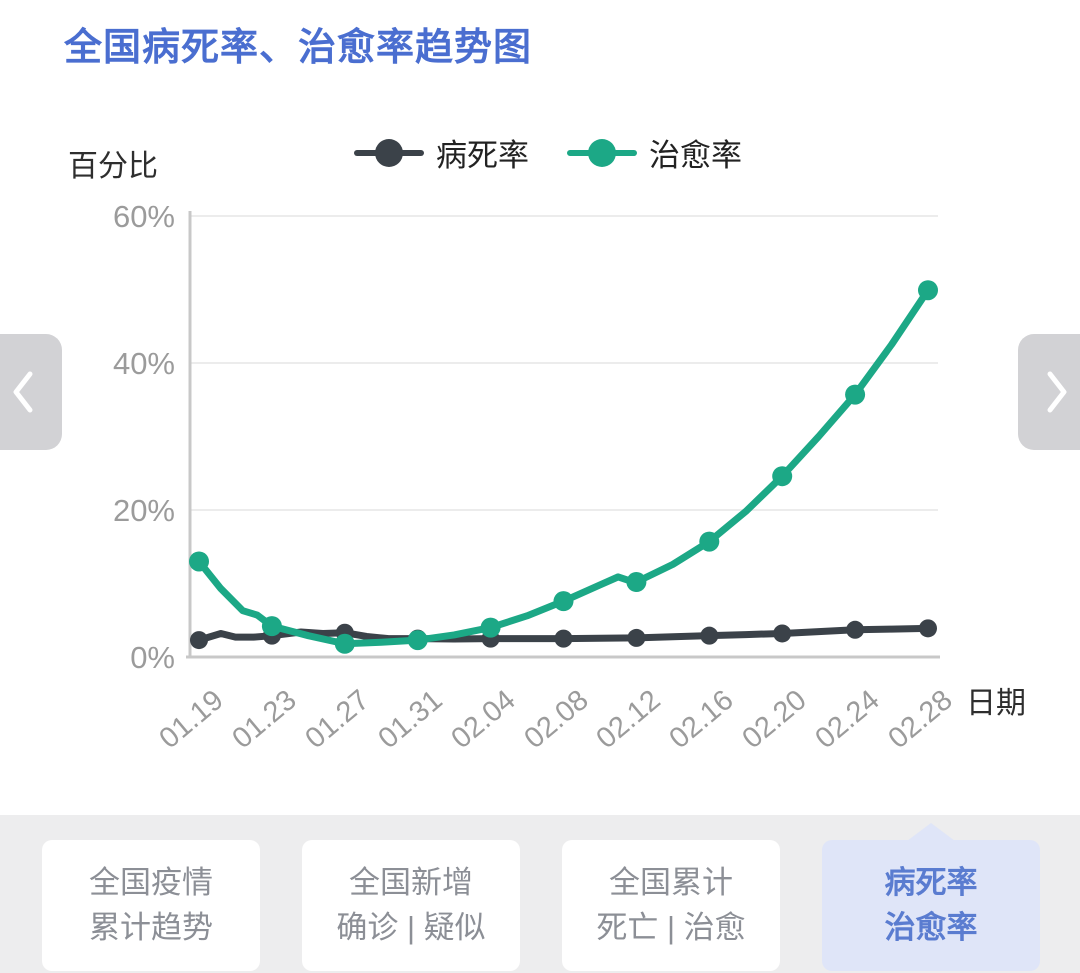 This screenshot has width=1080, height=973. What do you see at coordinates (671, 883) in the screenshot?
I see `tab-label-line: 全国累计` at bounding box center [671, 883].